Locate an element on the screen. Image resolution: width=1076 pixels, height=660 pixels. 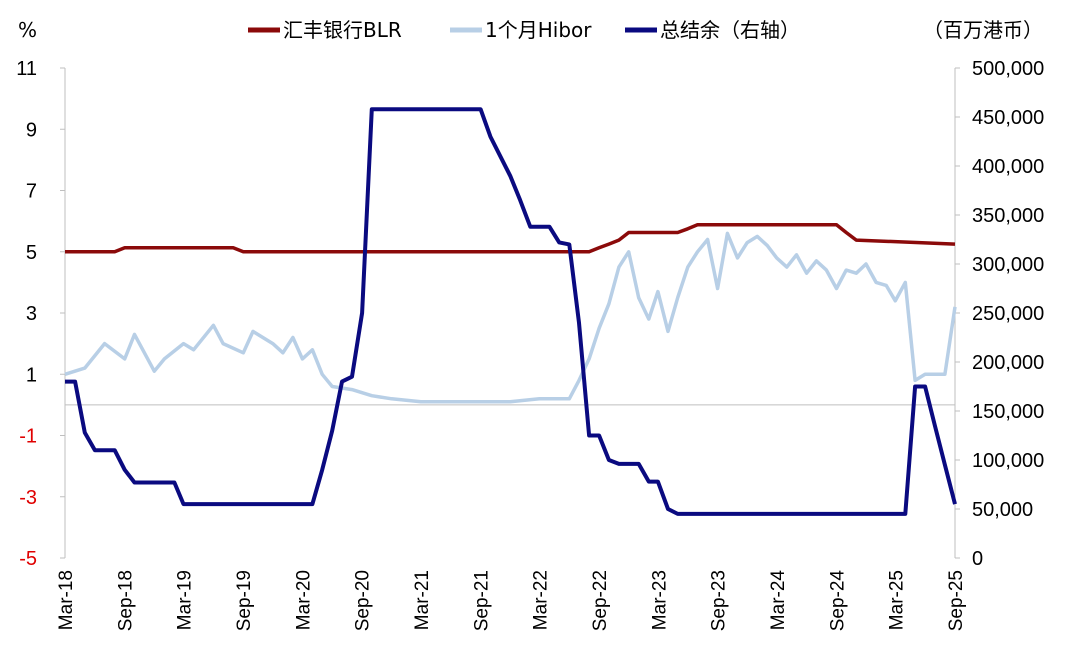
x-tick-label: Mar-22 is located at coordinates (541, 600).